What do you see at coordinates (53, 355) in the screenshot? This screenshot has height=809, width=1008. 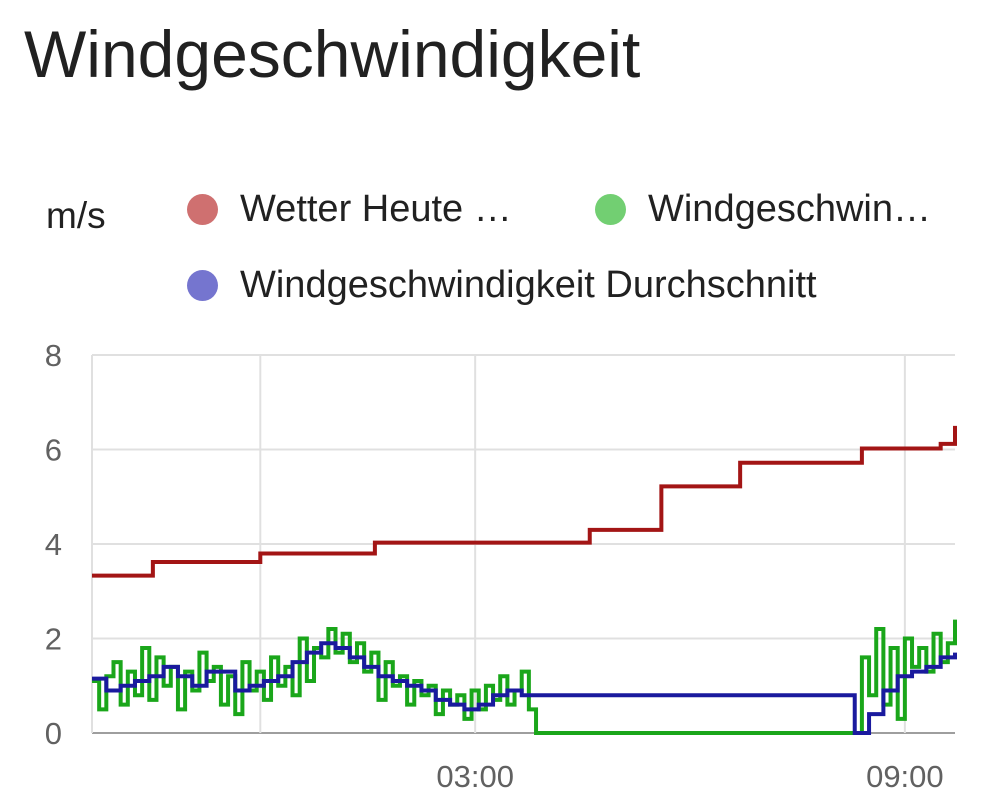 I see `y-tick-label: 8` at bounding box center [53, 355].